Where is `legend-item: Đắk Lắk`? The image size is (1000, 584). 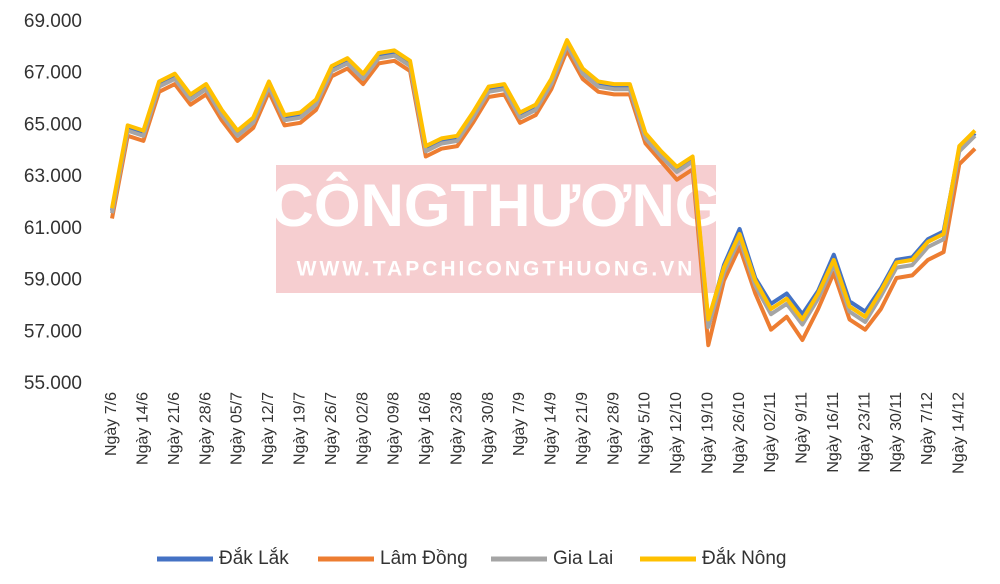 legend-item: Đắk Lắk is located at coordinates (223, 558).